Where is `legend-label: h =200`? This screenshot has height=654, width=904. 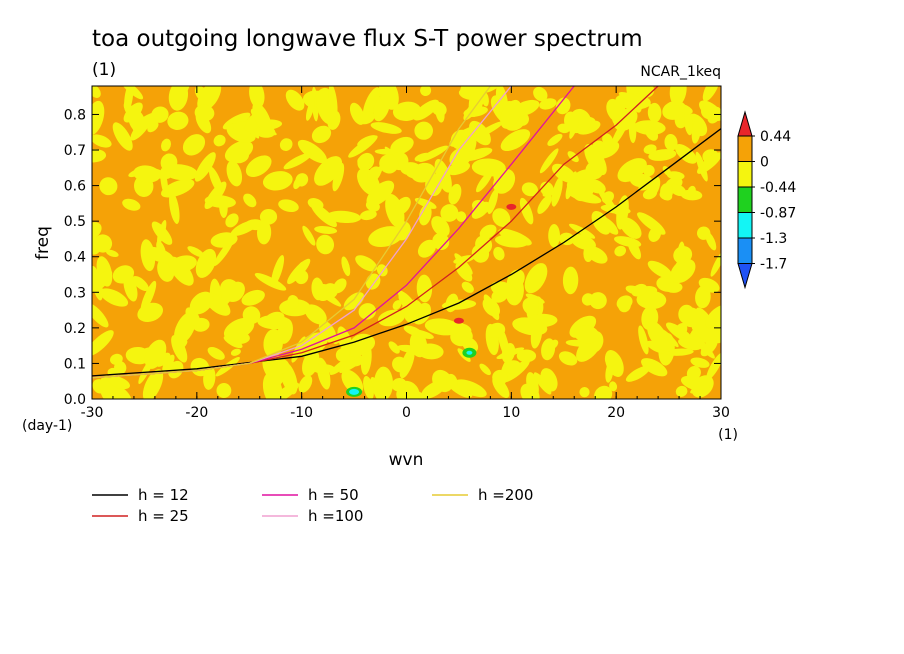
legend-label: h =200 is located at coordinates (505, 495).